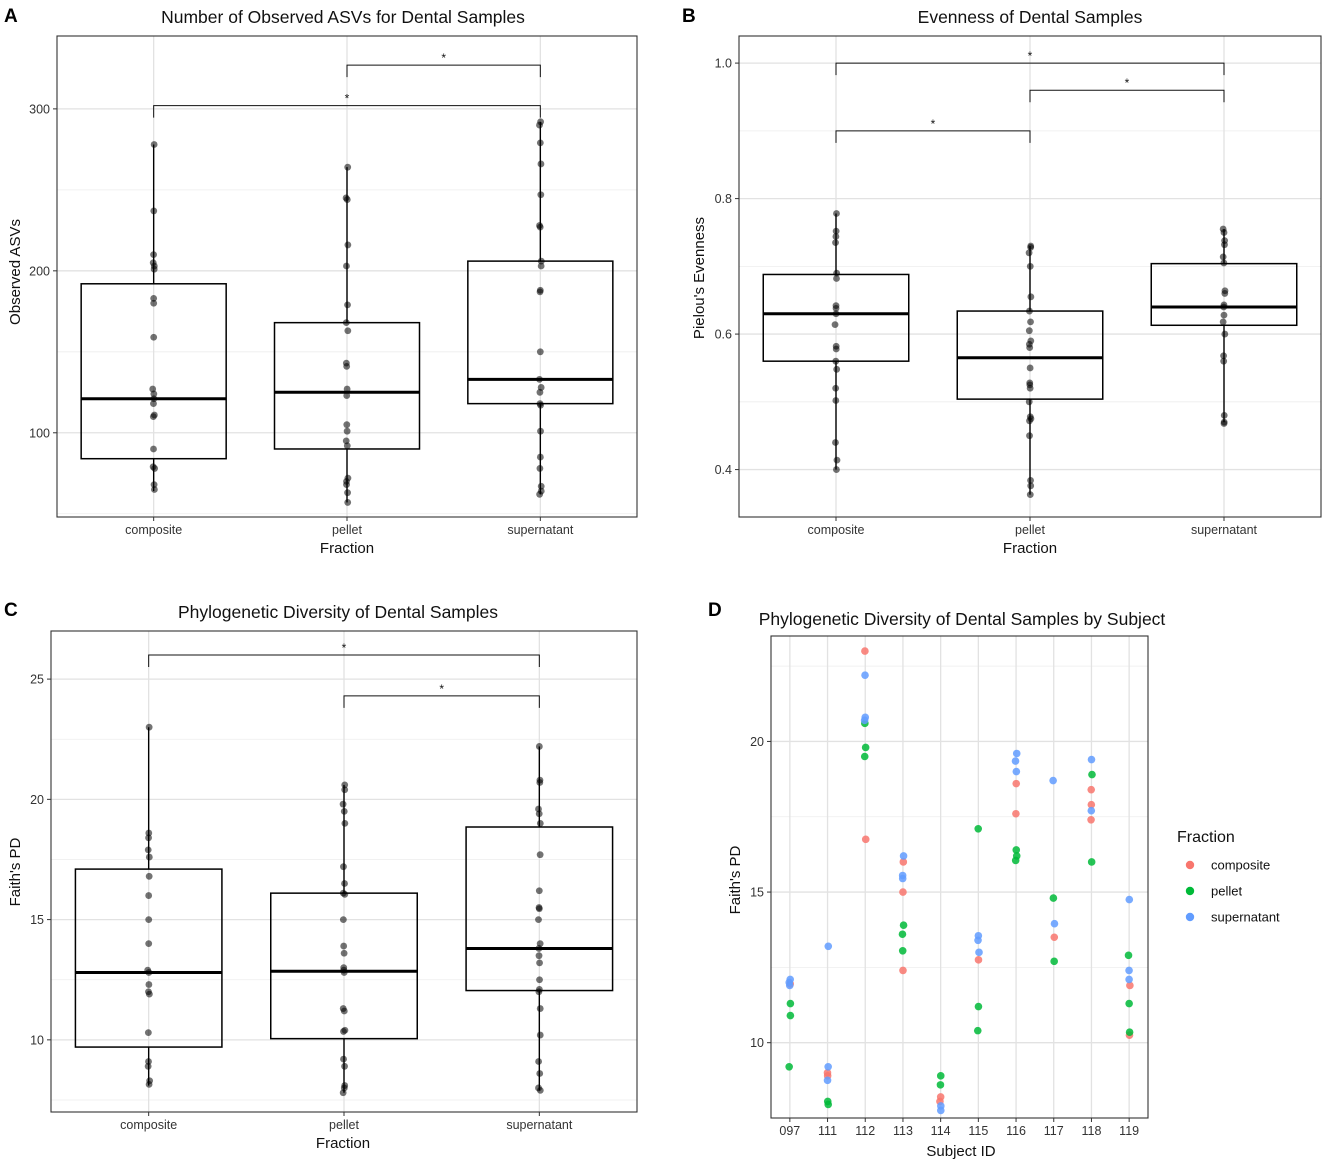 Image resolution: width=1325 pixels, height=1163 pixels. What do you see at coordinates (699, 278) in the screenshot?
I see `panel-b-y-label: Pielou's Evenness` at bounding box center [699, 278].